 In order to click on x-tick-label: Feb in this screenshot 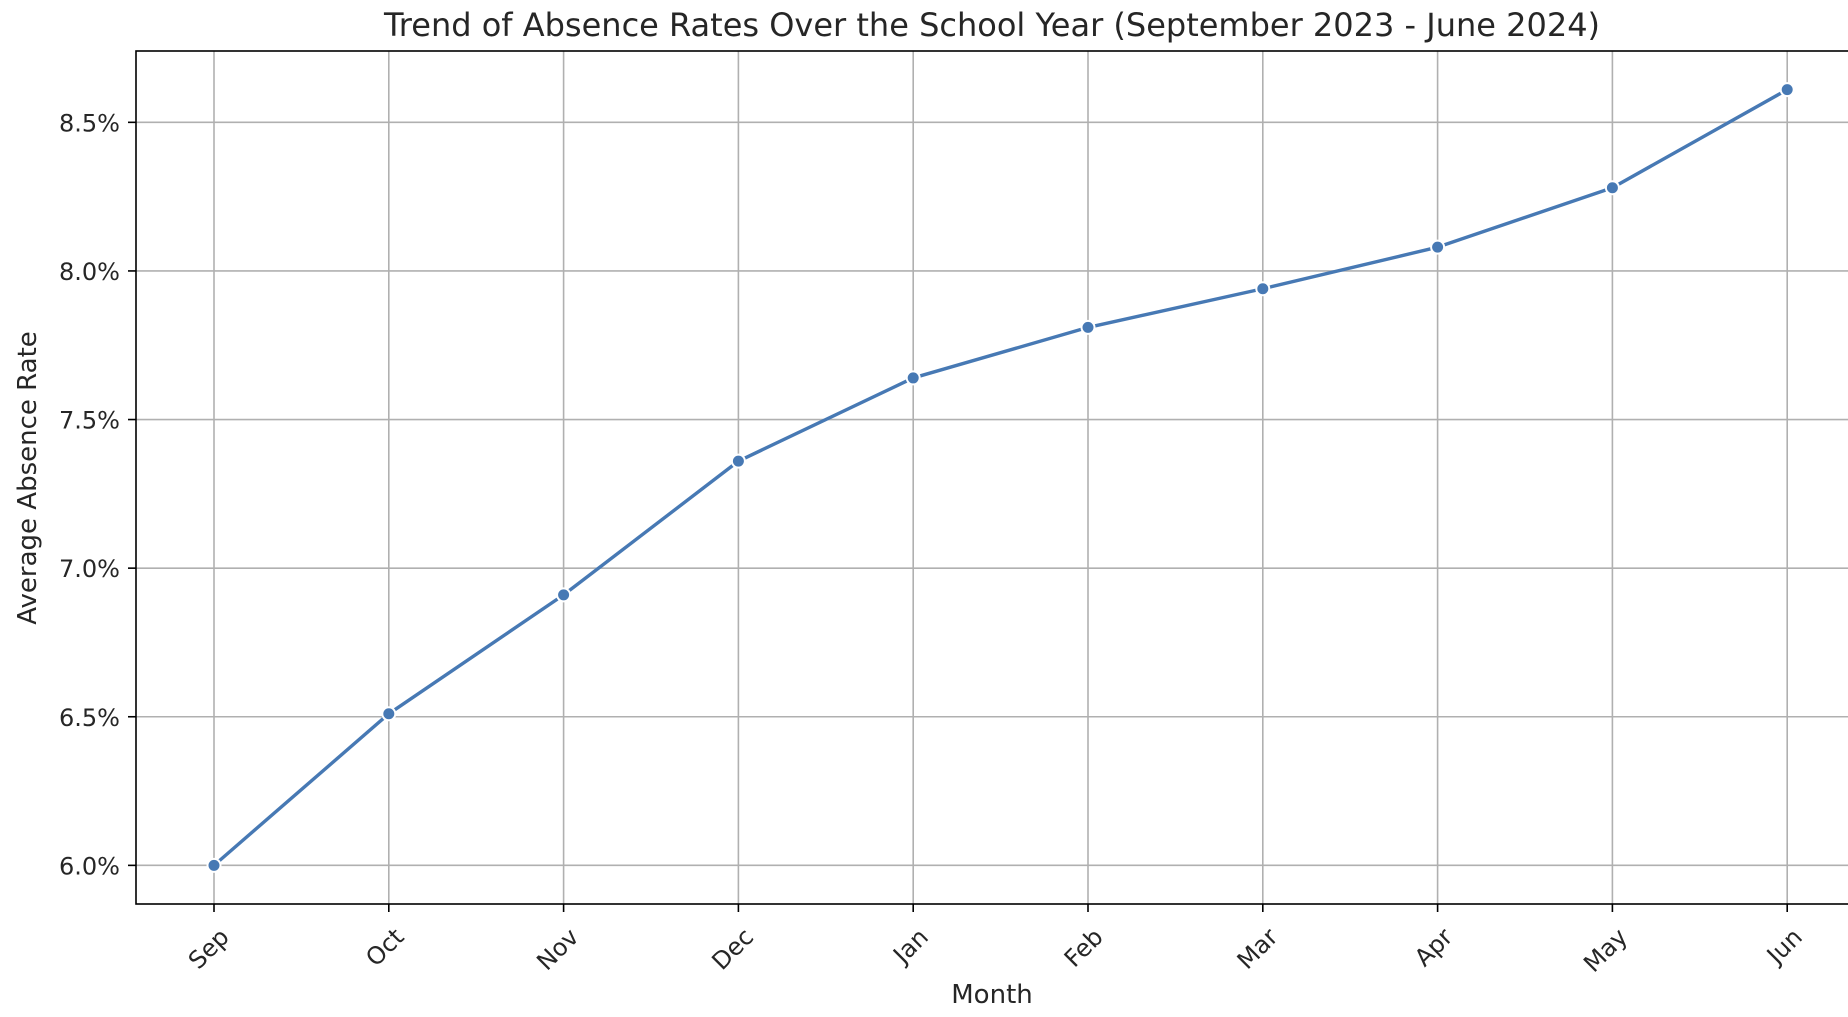, I will do `click(1084, 948)`.